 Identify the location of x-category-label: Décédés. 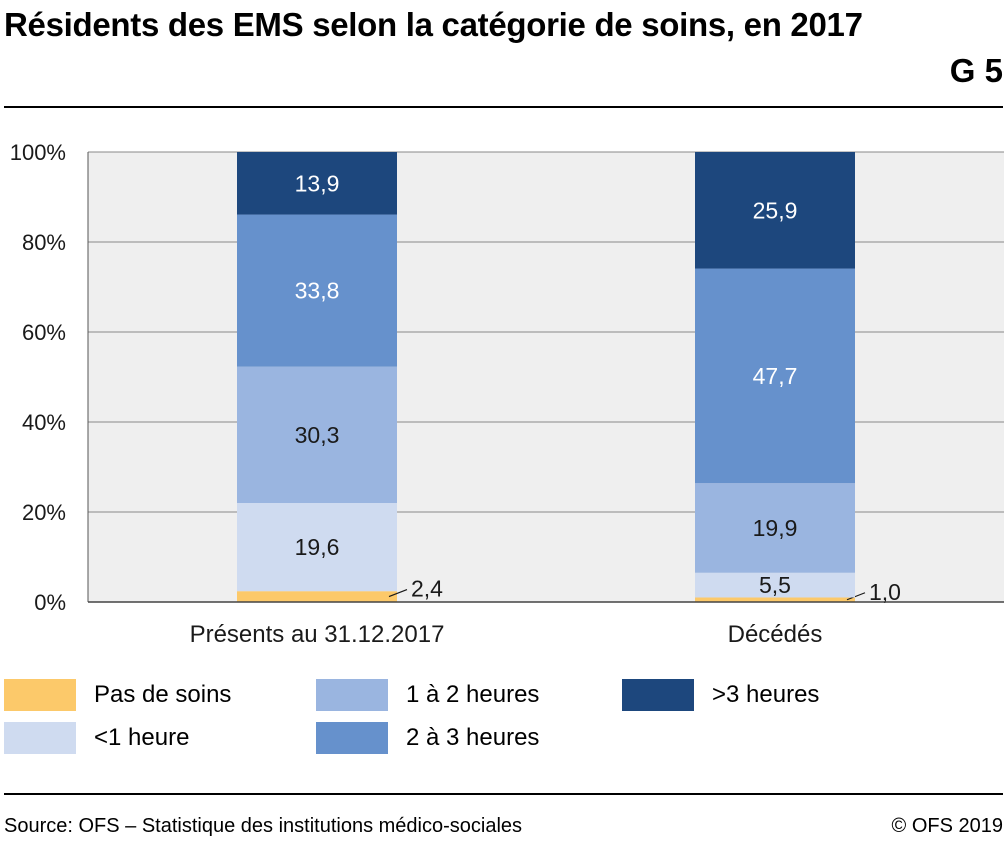
(775, 634).